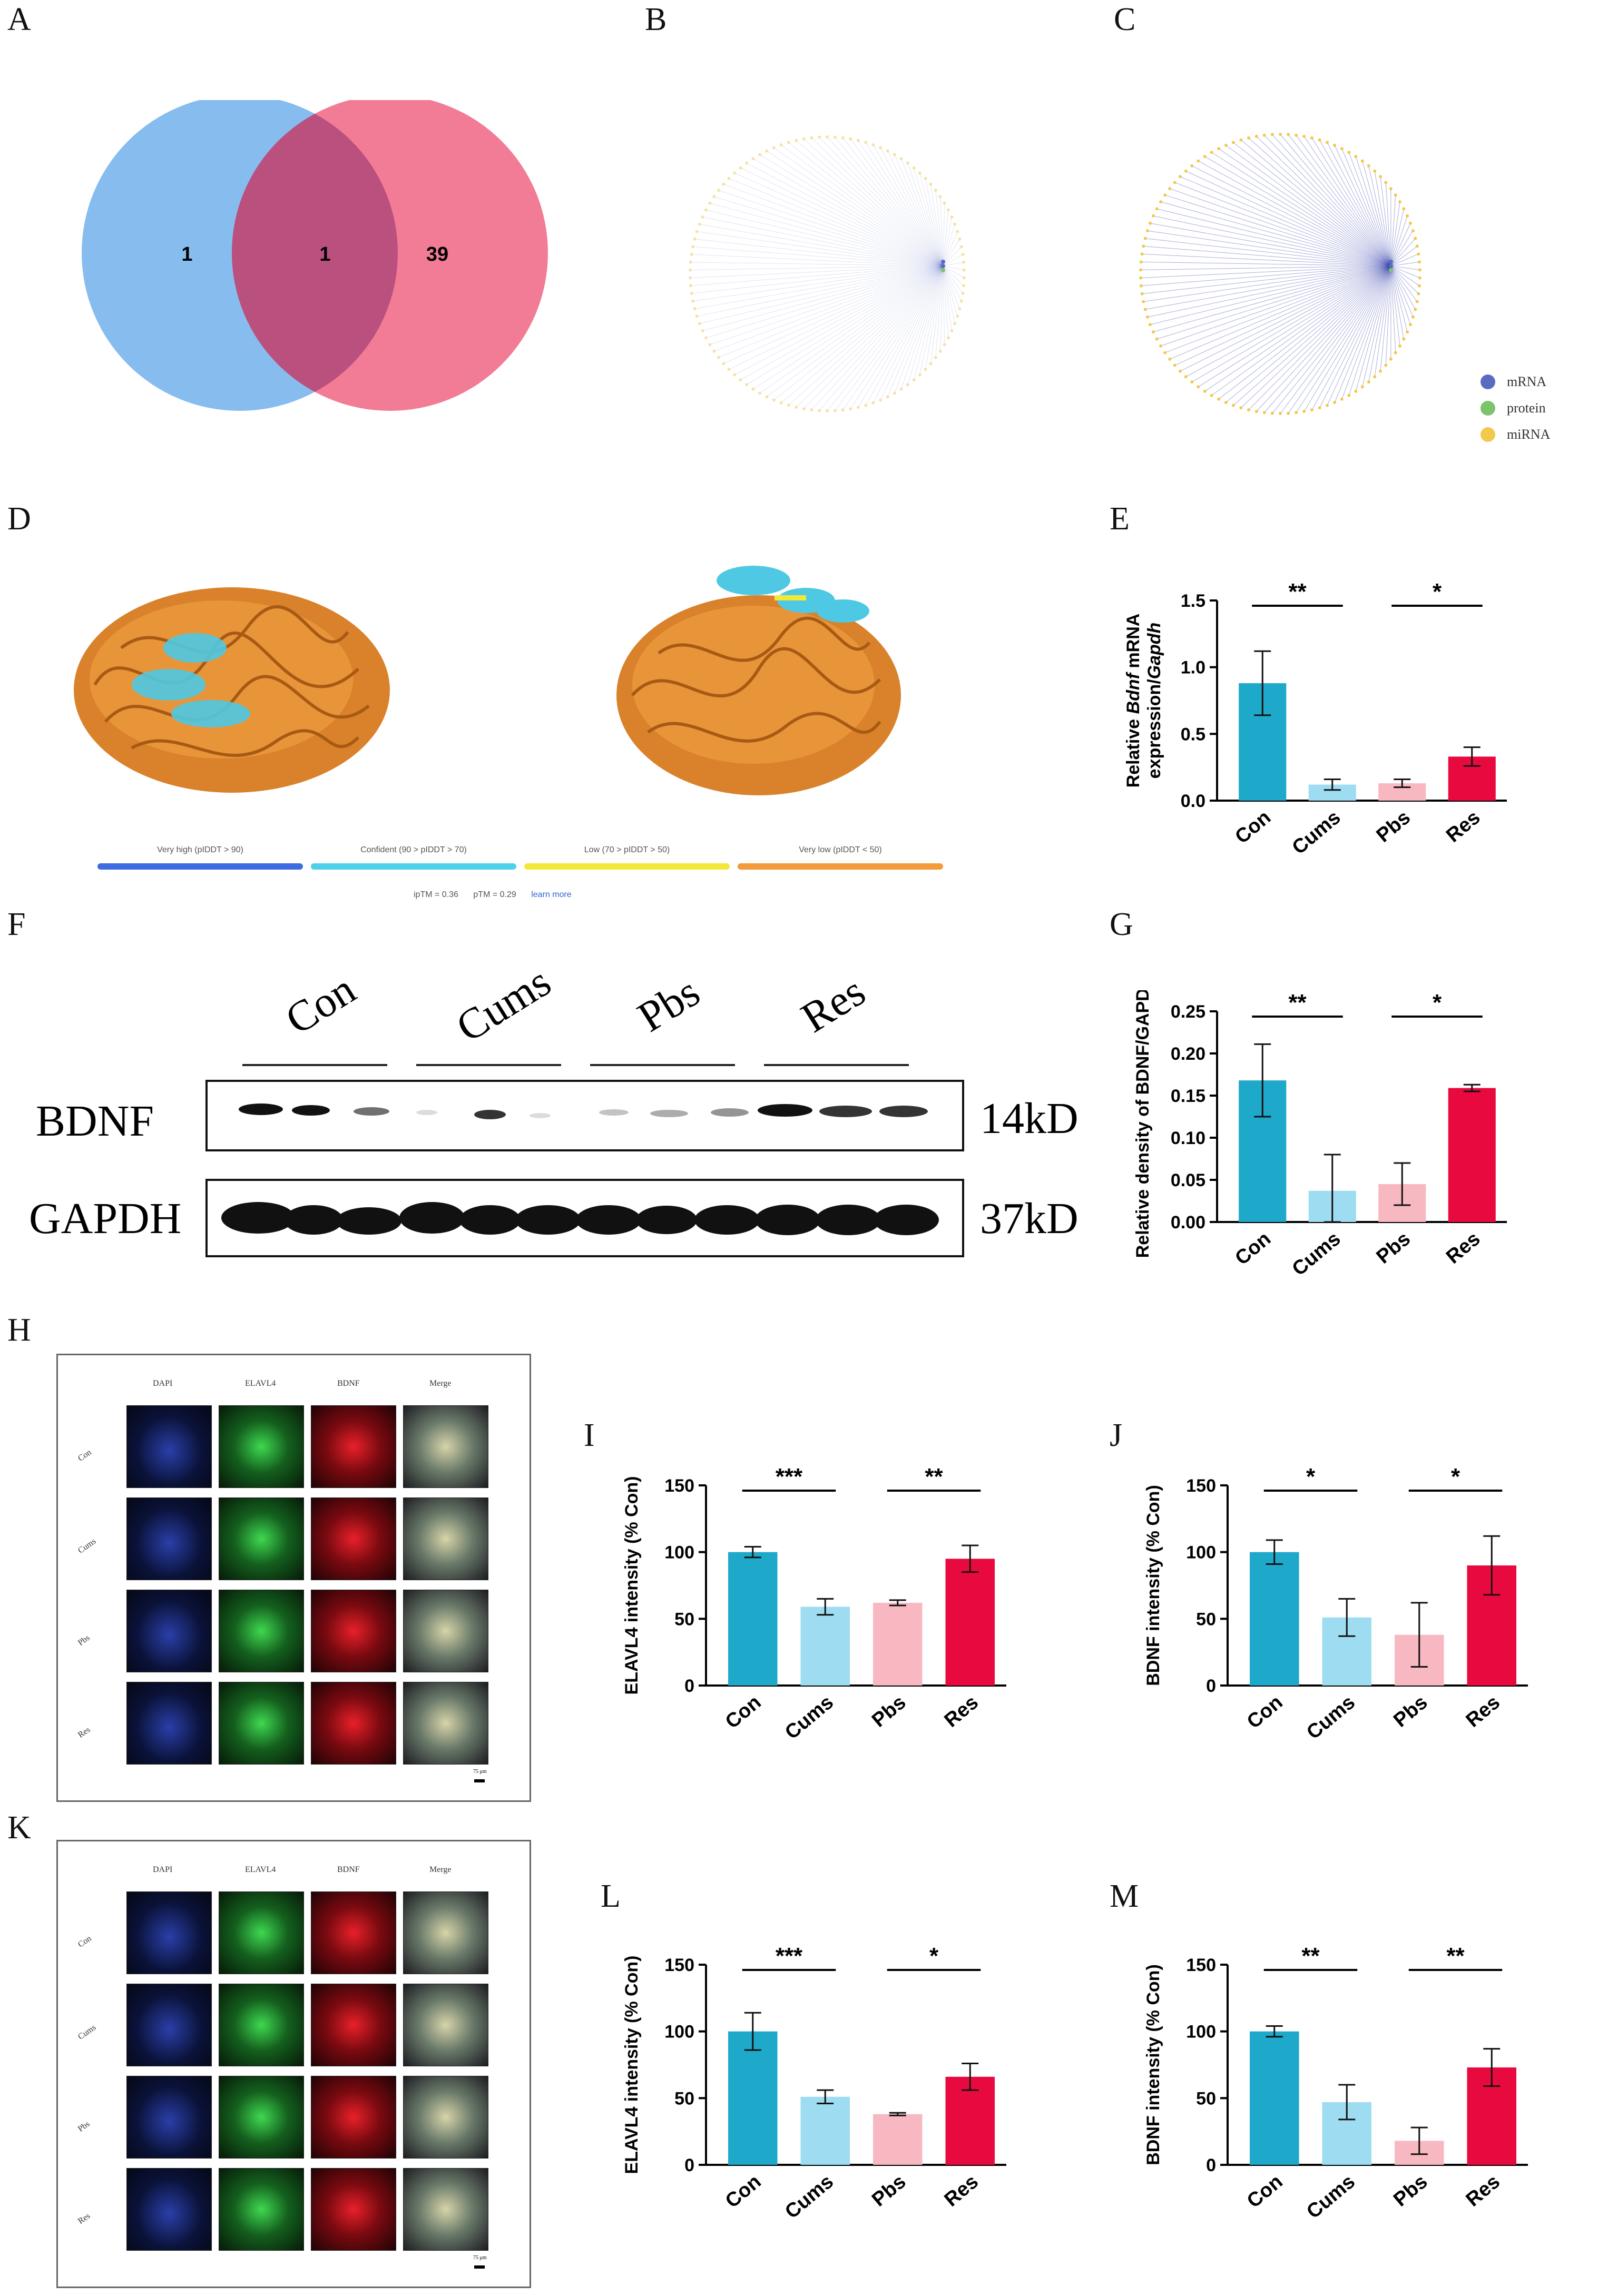 Image resolution: width=1598 pixels, height=2296 pixels. I want to click on chart-g-x-label-con: Con, so click(1253, 1249).